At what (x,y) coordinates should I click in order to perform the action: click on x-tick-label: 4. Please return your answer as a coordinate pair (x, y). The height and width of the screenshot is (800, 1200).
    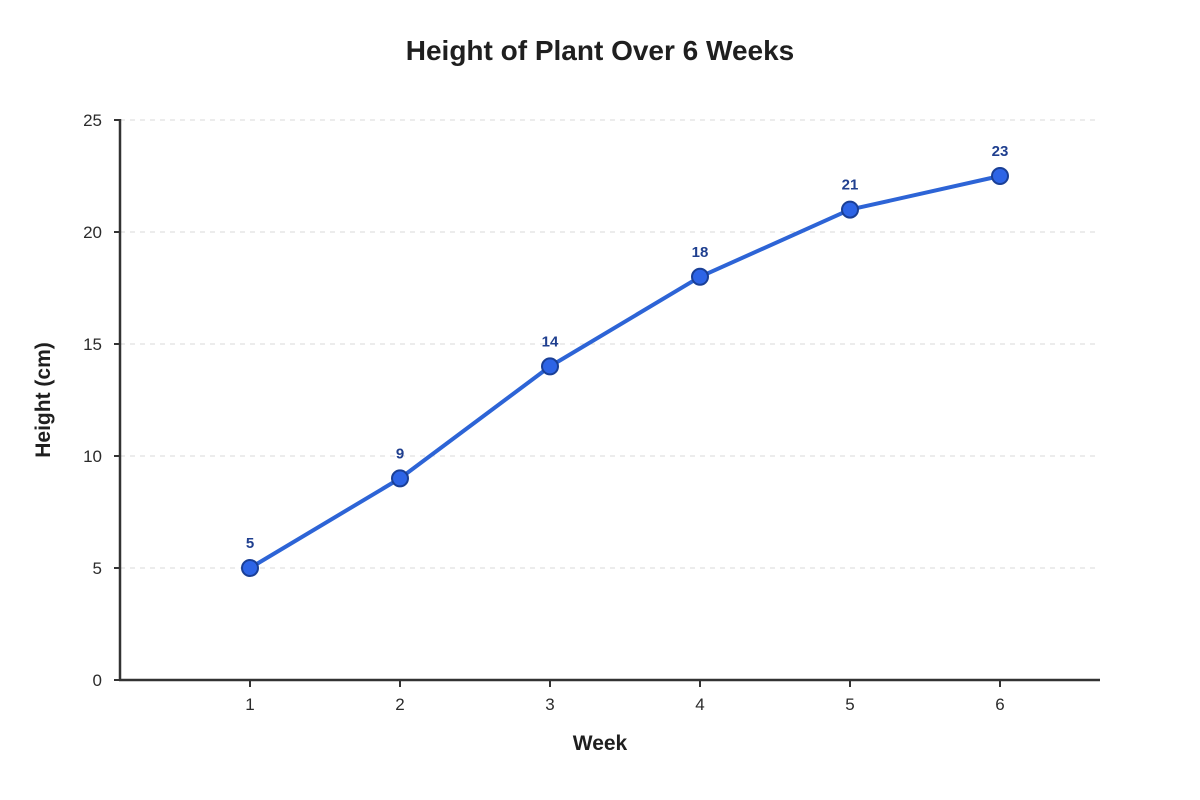
    Looking at the image, I should click on (699, 704).